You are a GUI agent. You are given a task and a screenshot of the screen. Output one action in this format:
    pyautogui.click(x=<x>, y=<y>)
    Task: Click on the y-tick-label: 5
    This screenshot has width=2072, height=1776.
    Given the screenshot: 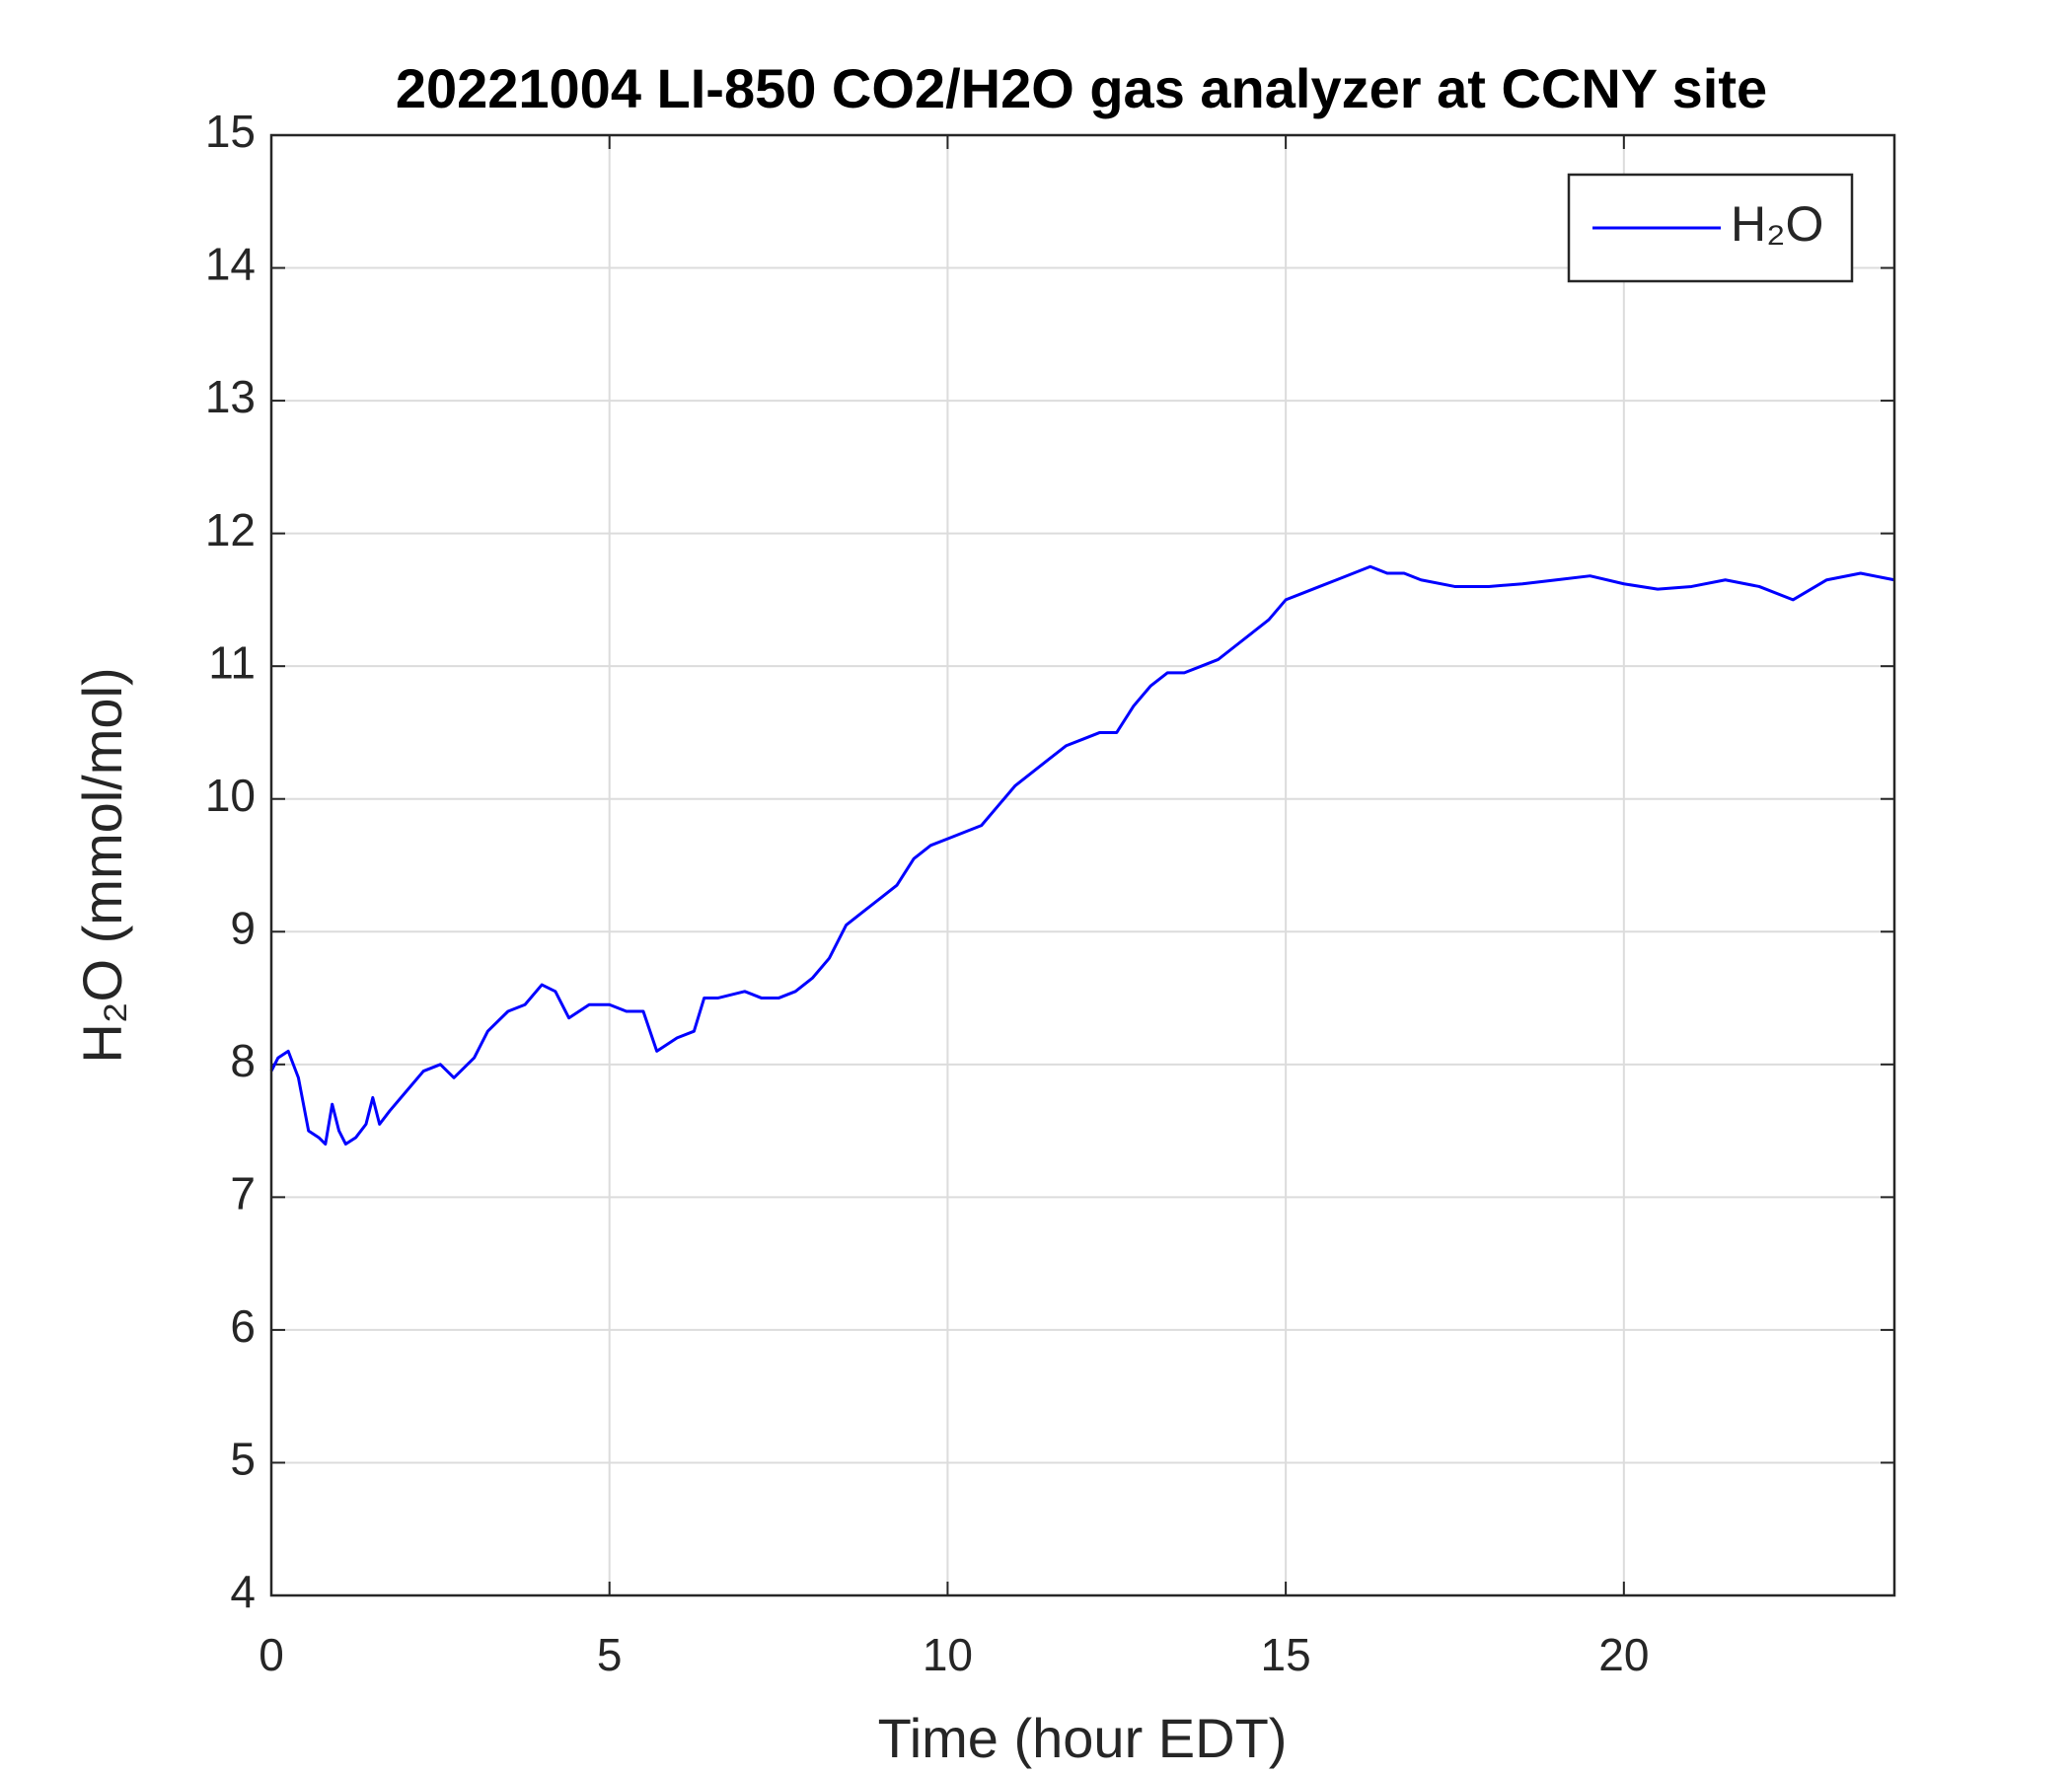 What is the action you would take?
    pyautogui.click(x=243, y=1460)
    